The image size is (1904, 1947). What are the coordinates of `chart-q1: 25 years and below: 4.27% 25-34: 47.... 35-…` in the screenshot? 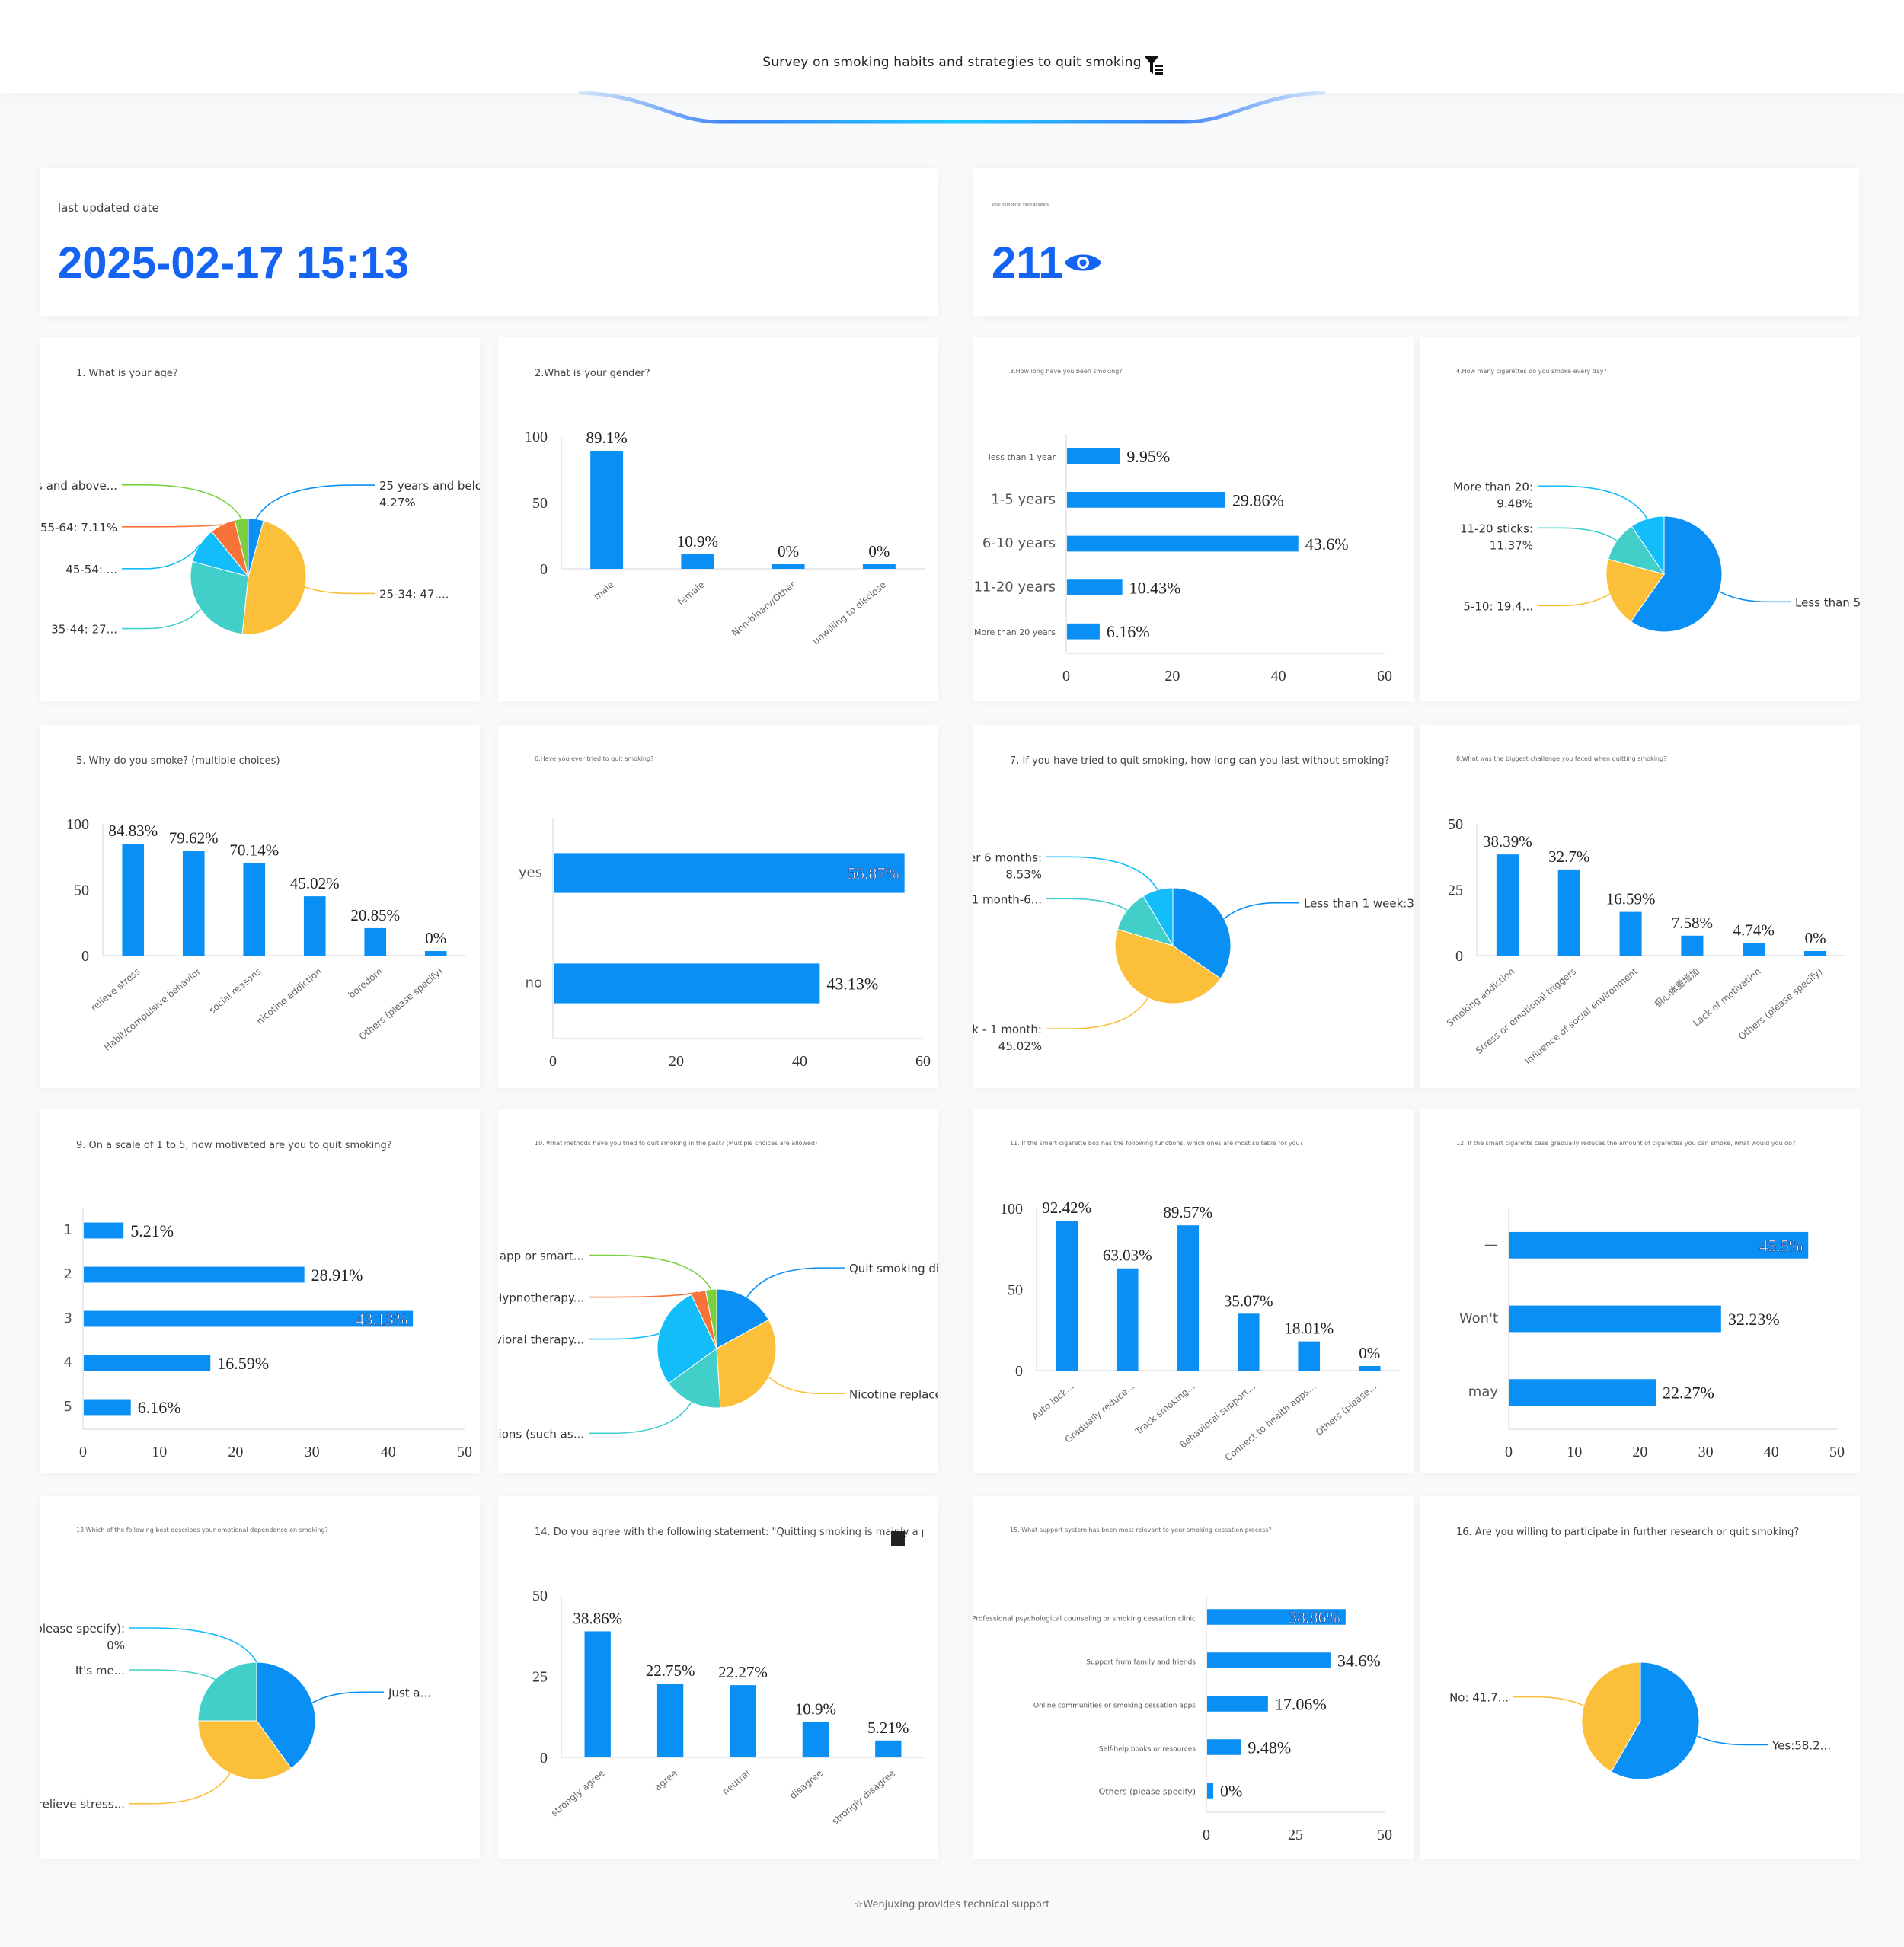 It's located at (260, 558).